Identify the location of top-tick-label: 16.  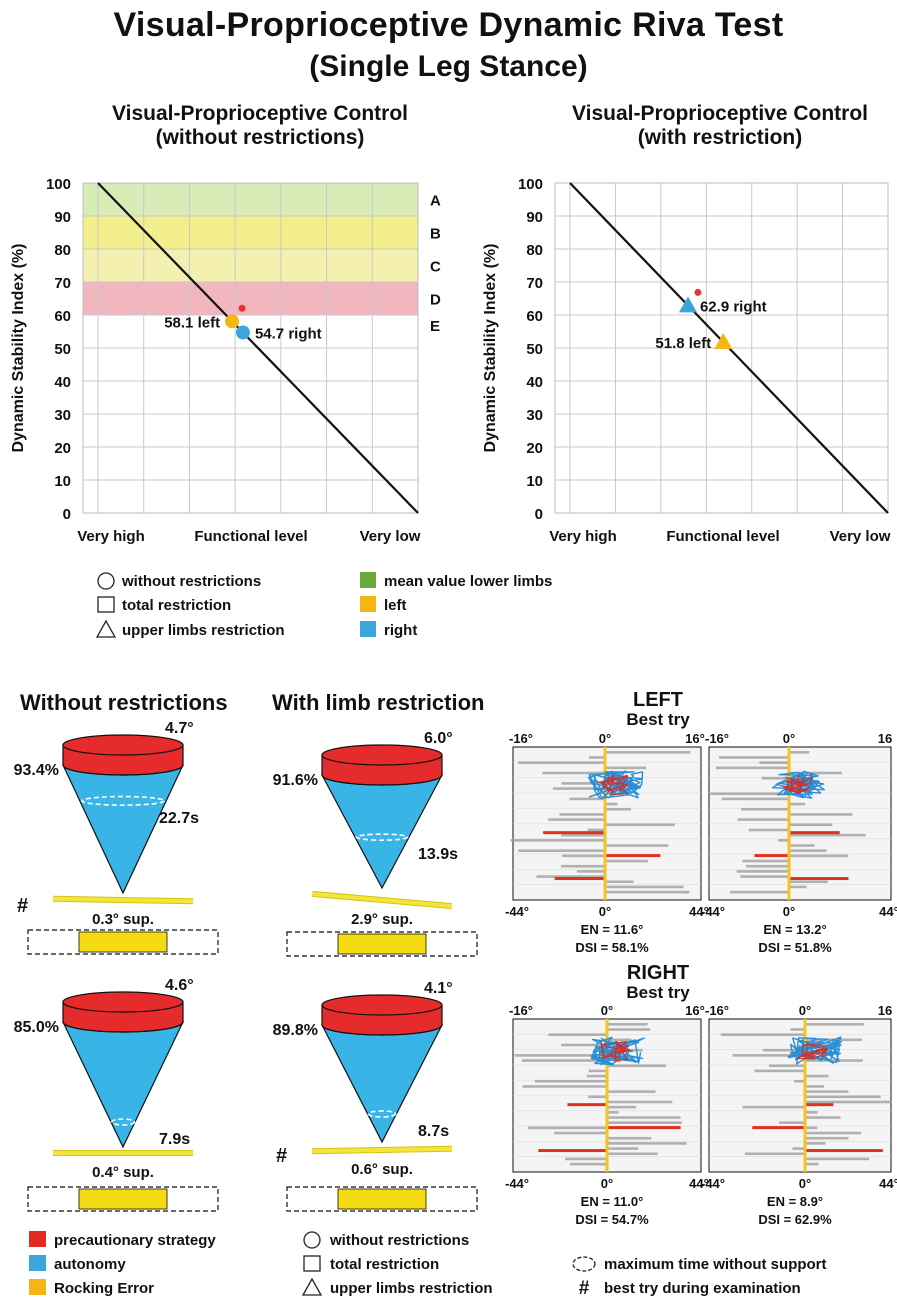
(885, 738).